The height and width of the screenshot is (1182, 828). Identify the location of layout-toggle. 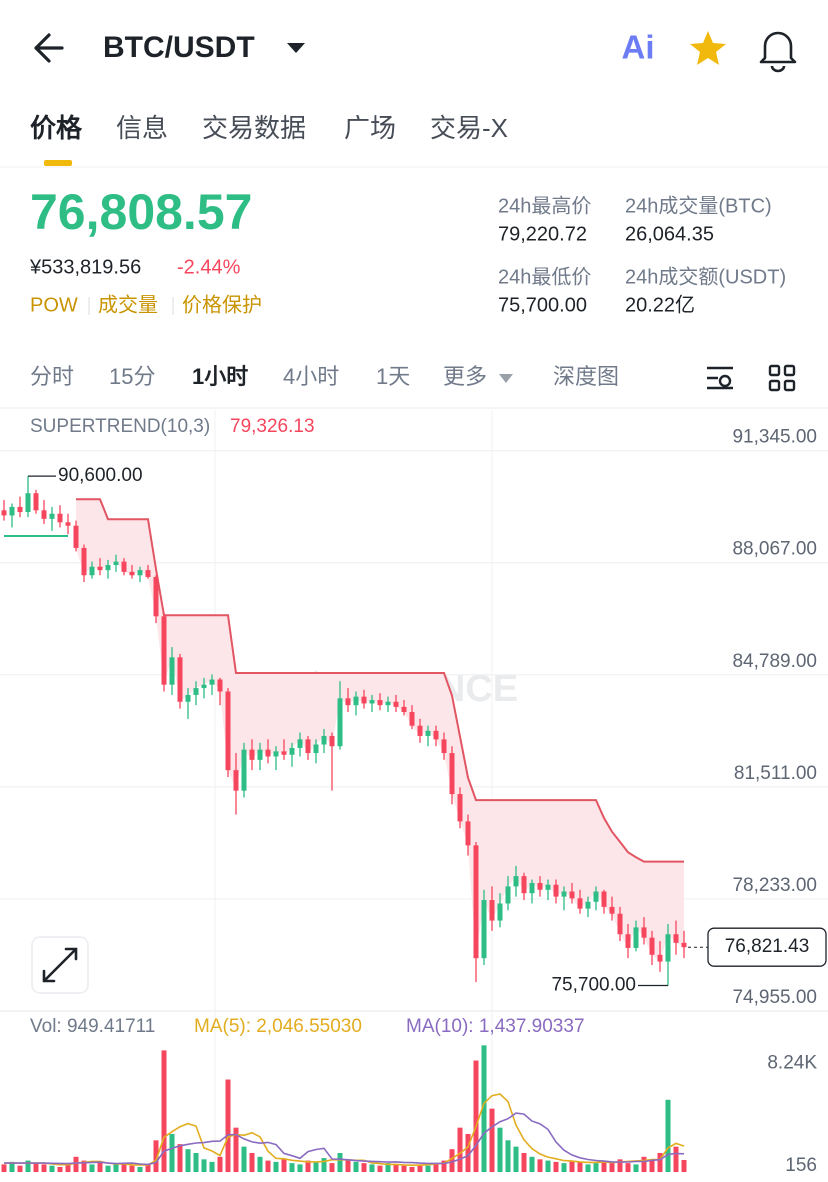
(782, 378).